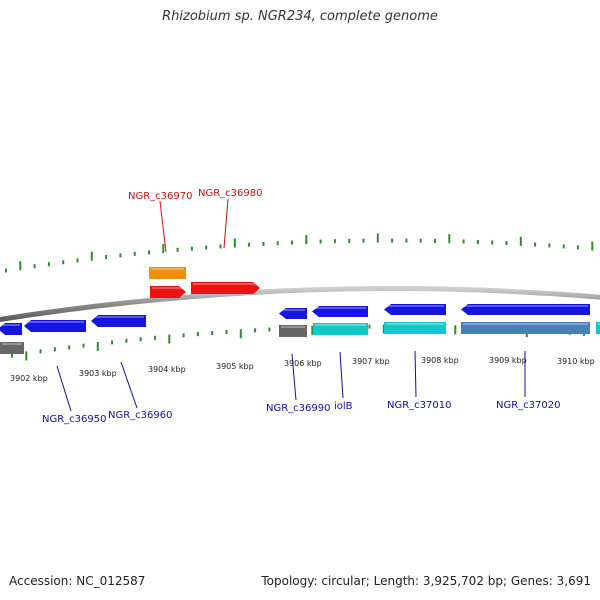  What do you see at coordinates (230, 193) in the screenshot?
I see `gene-label: NGR_c36980` at bounding box center [230, 193].